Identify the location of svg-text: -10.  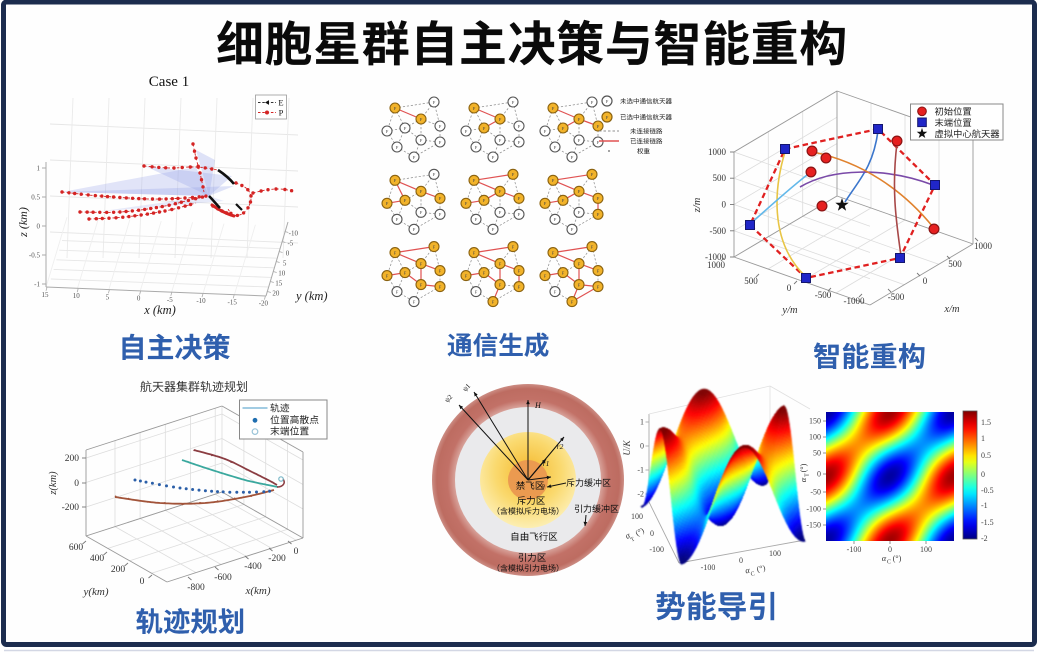
(294, 234).